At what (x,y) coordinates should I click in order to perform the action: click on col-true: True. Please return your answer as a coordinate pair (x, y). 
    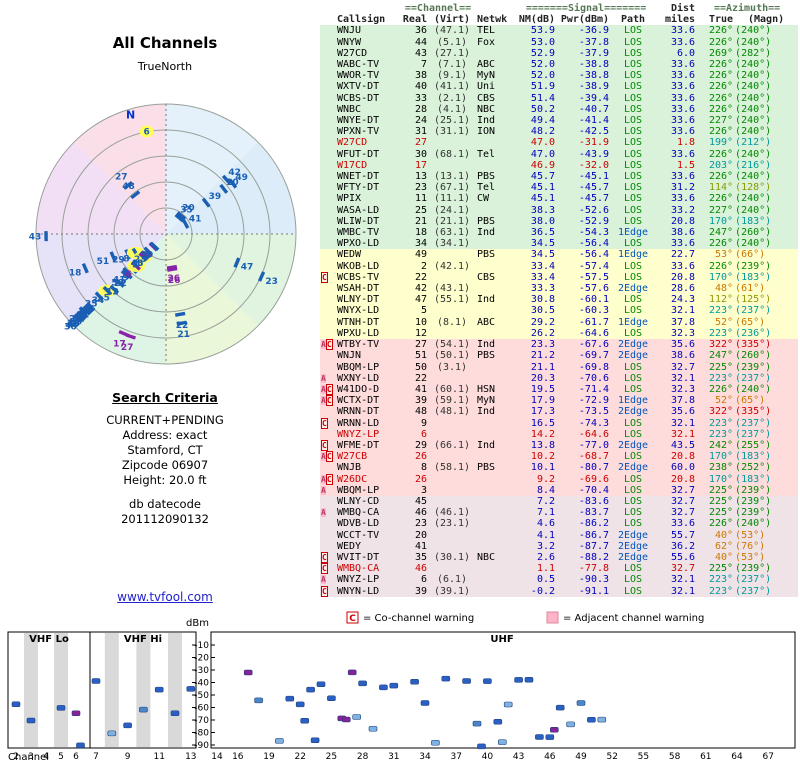
    Looking at the image, I should click on (721, 20).